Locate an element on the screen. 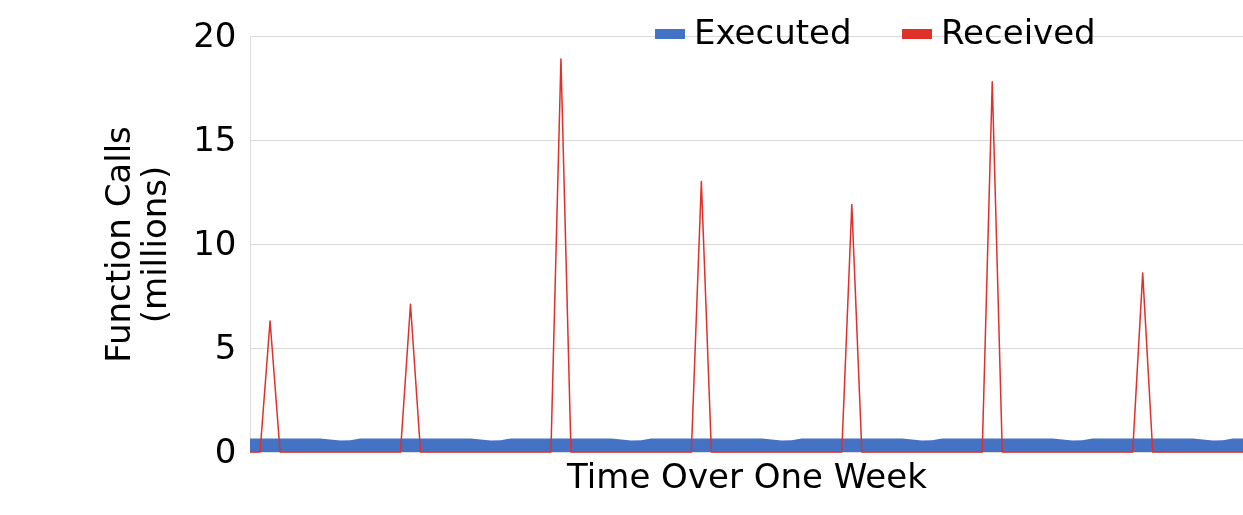 This screenshot has width=1243, height=515. legend-label: Received is located at coordinates (1018, 32).